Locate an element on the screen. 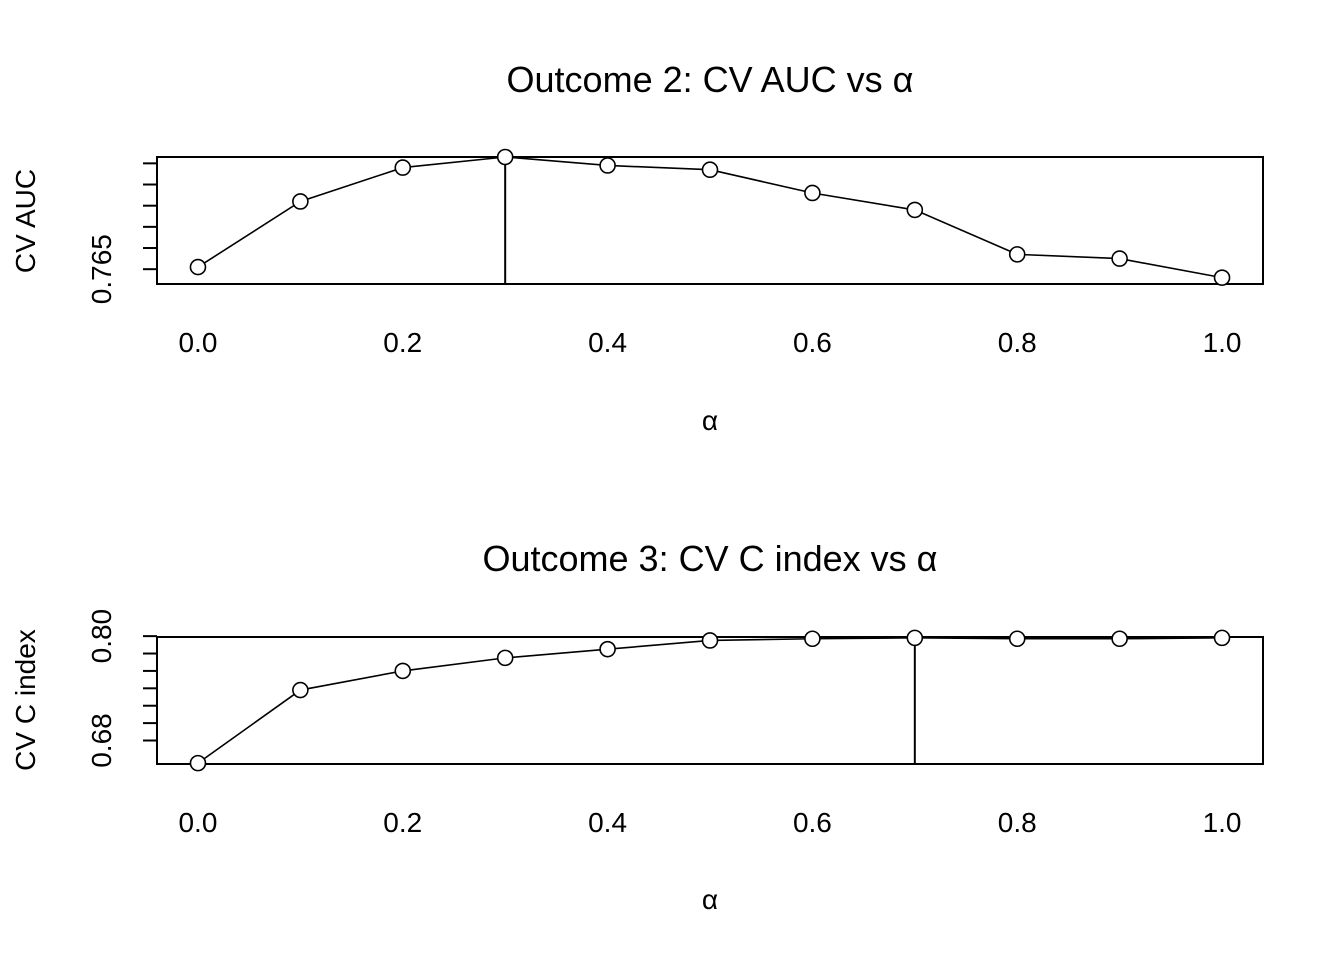 The width and height of the screenshot is (1344, 960). series-line is located at coordinates (710, 700).